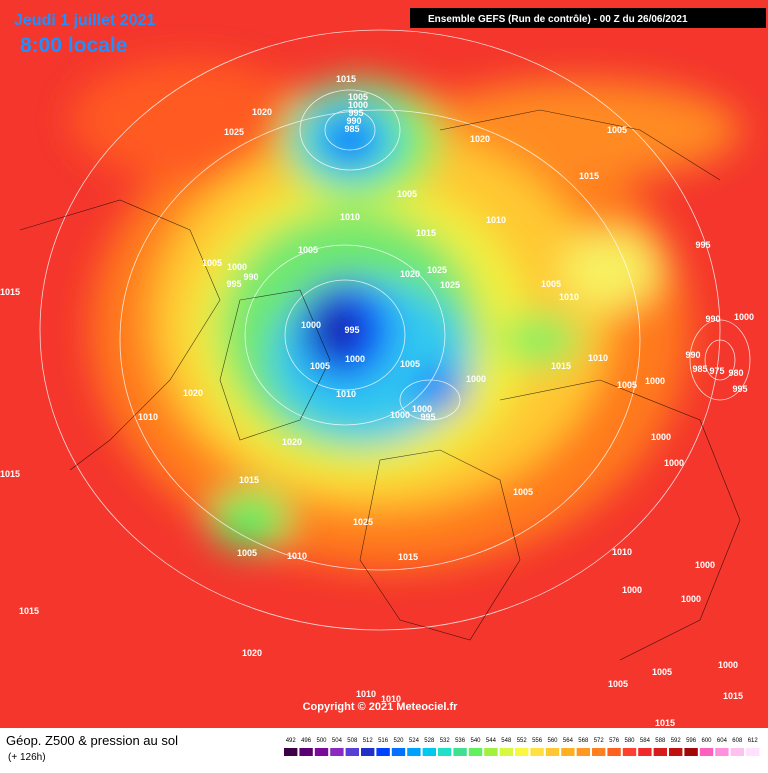 This screenshot has width=768, height=773. I want to click on run-box, so click(588, 18).